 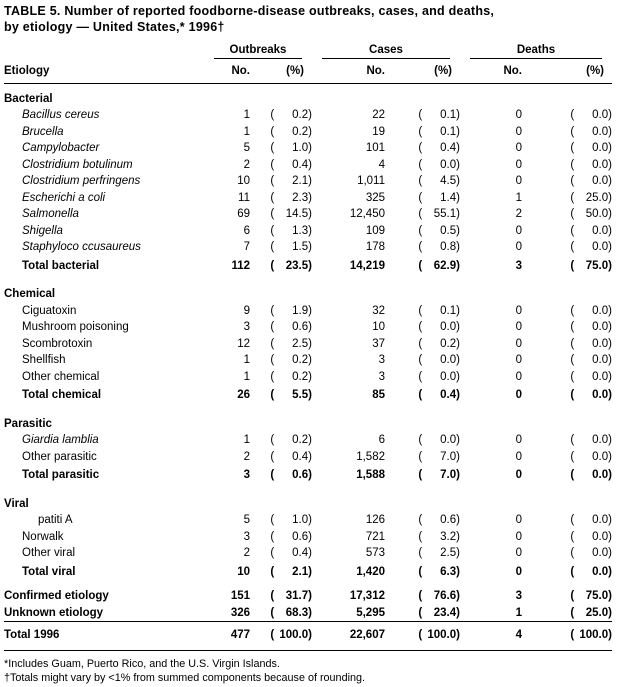 I want to click on row-label: Shigella, so click(x=42, y=230).